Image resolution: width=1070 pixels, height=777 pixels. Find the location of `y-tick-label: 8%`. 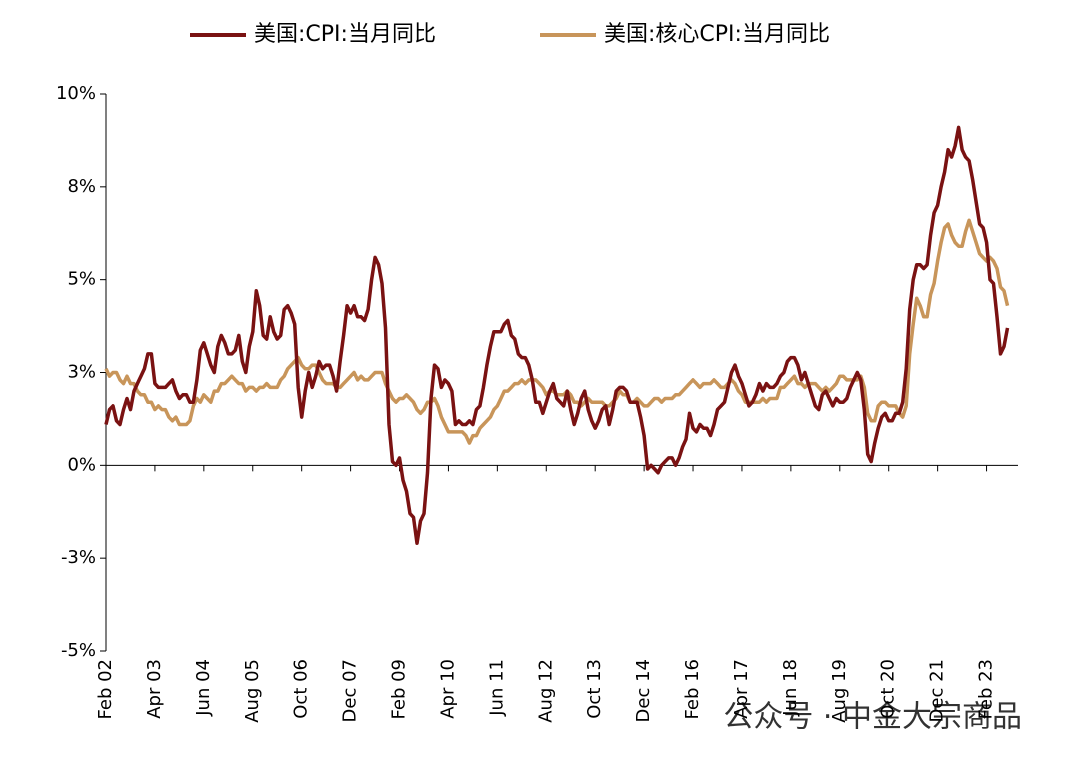

y-tick-label: 8% is located at coordinates (81, 186).